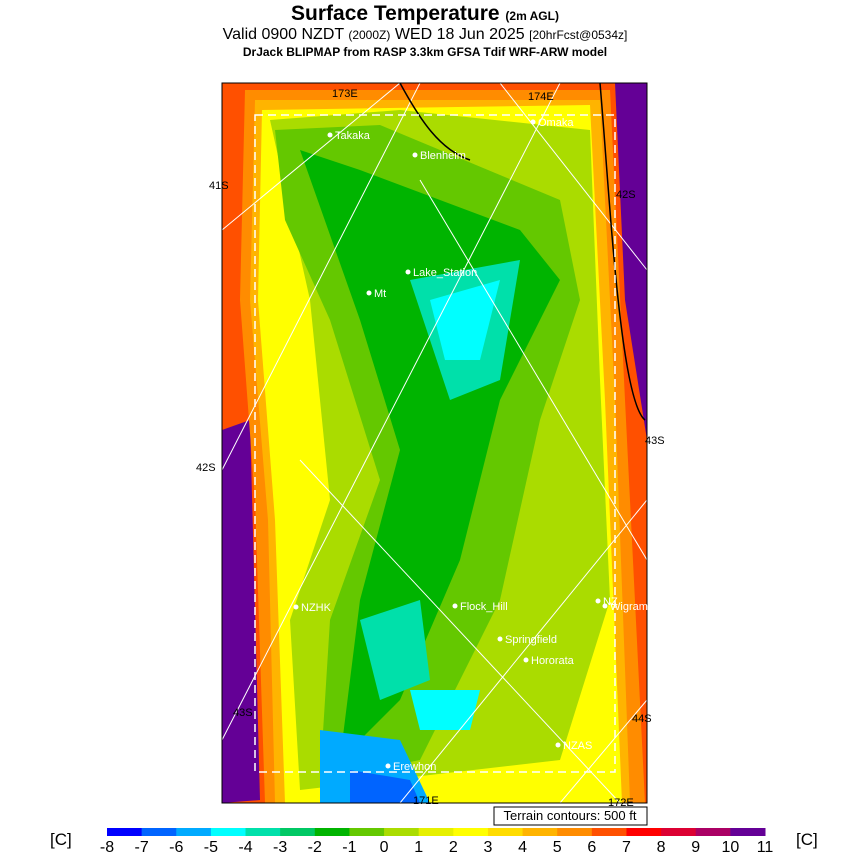 Image resolution: width=850 pixels, height=860 pixels. I want to click on colorbar-tick-label: 11, so click(765, 847).